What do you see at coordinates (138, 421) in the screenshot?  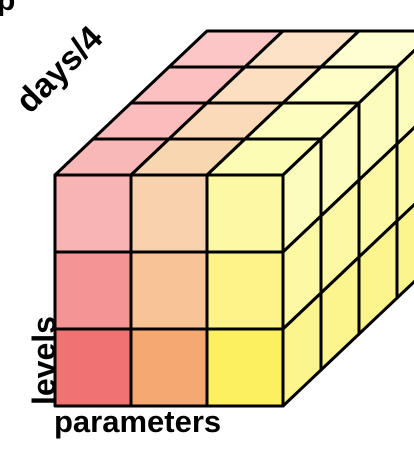 I see `parameters-axis-label: parameters` at bounding box center [138, 421].